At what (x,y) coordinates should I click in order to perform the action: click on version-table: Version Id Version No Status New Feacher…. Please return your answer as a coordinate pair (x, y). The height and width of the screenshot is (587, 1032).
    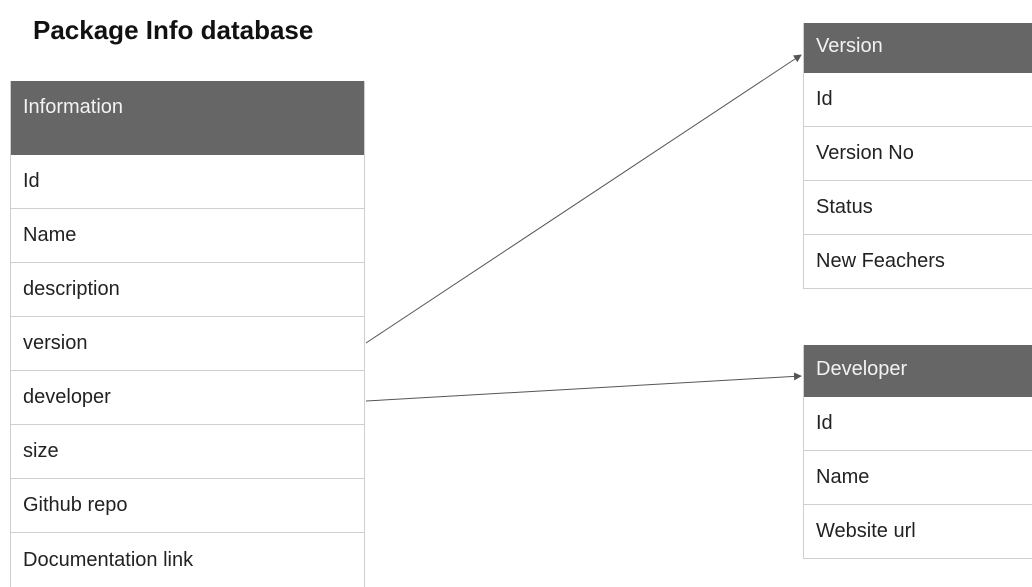
    Looking at the image, I should click on (917, 156).